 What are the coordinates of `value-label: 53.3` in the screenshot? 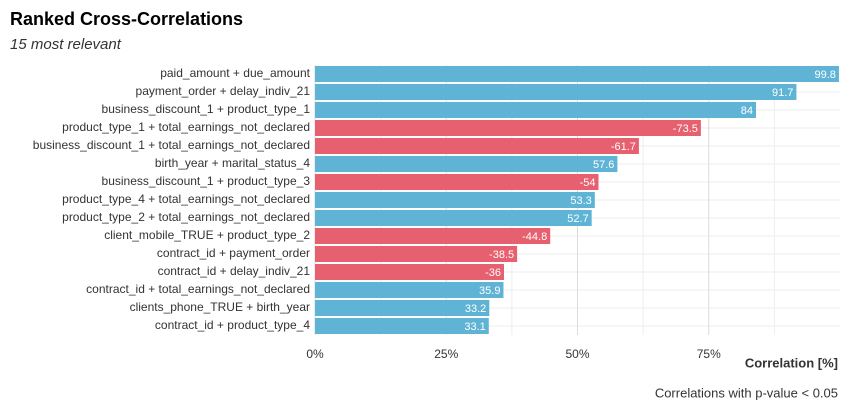 It's located at (580, 201).